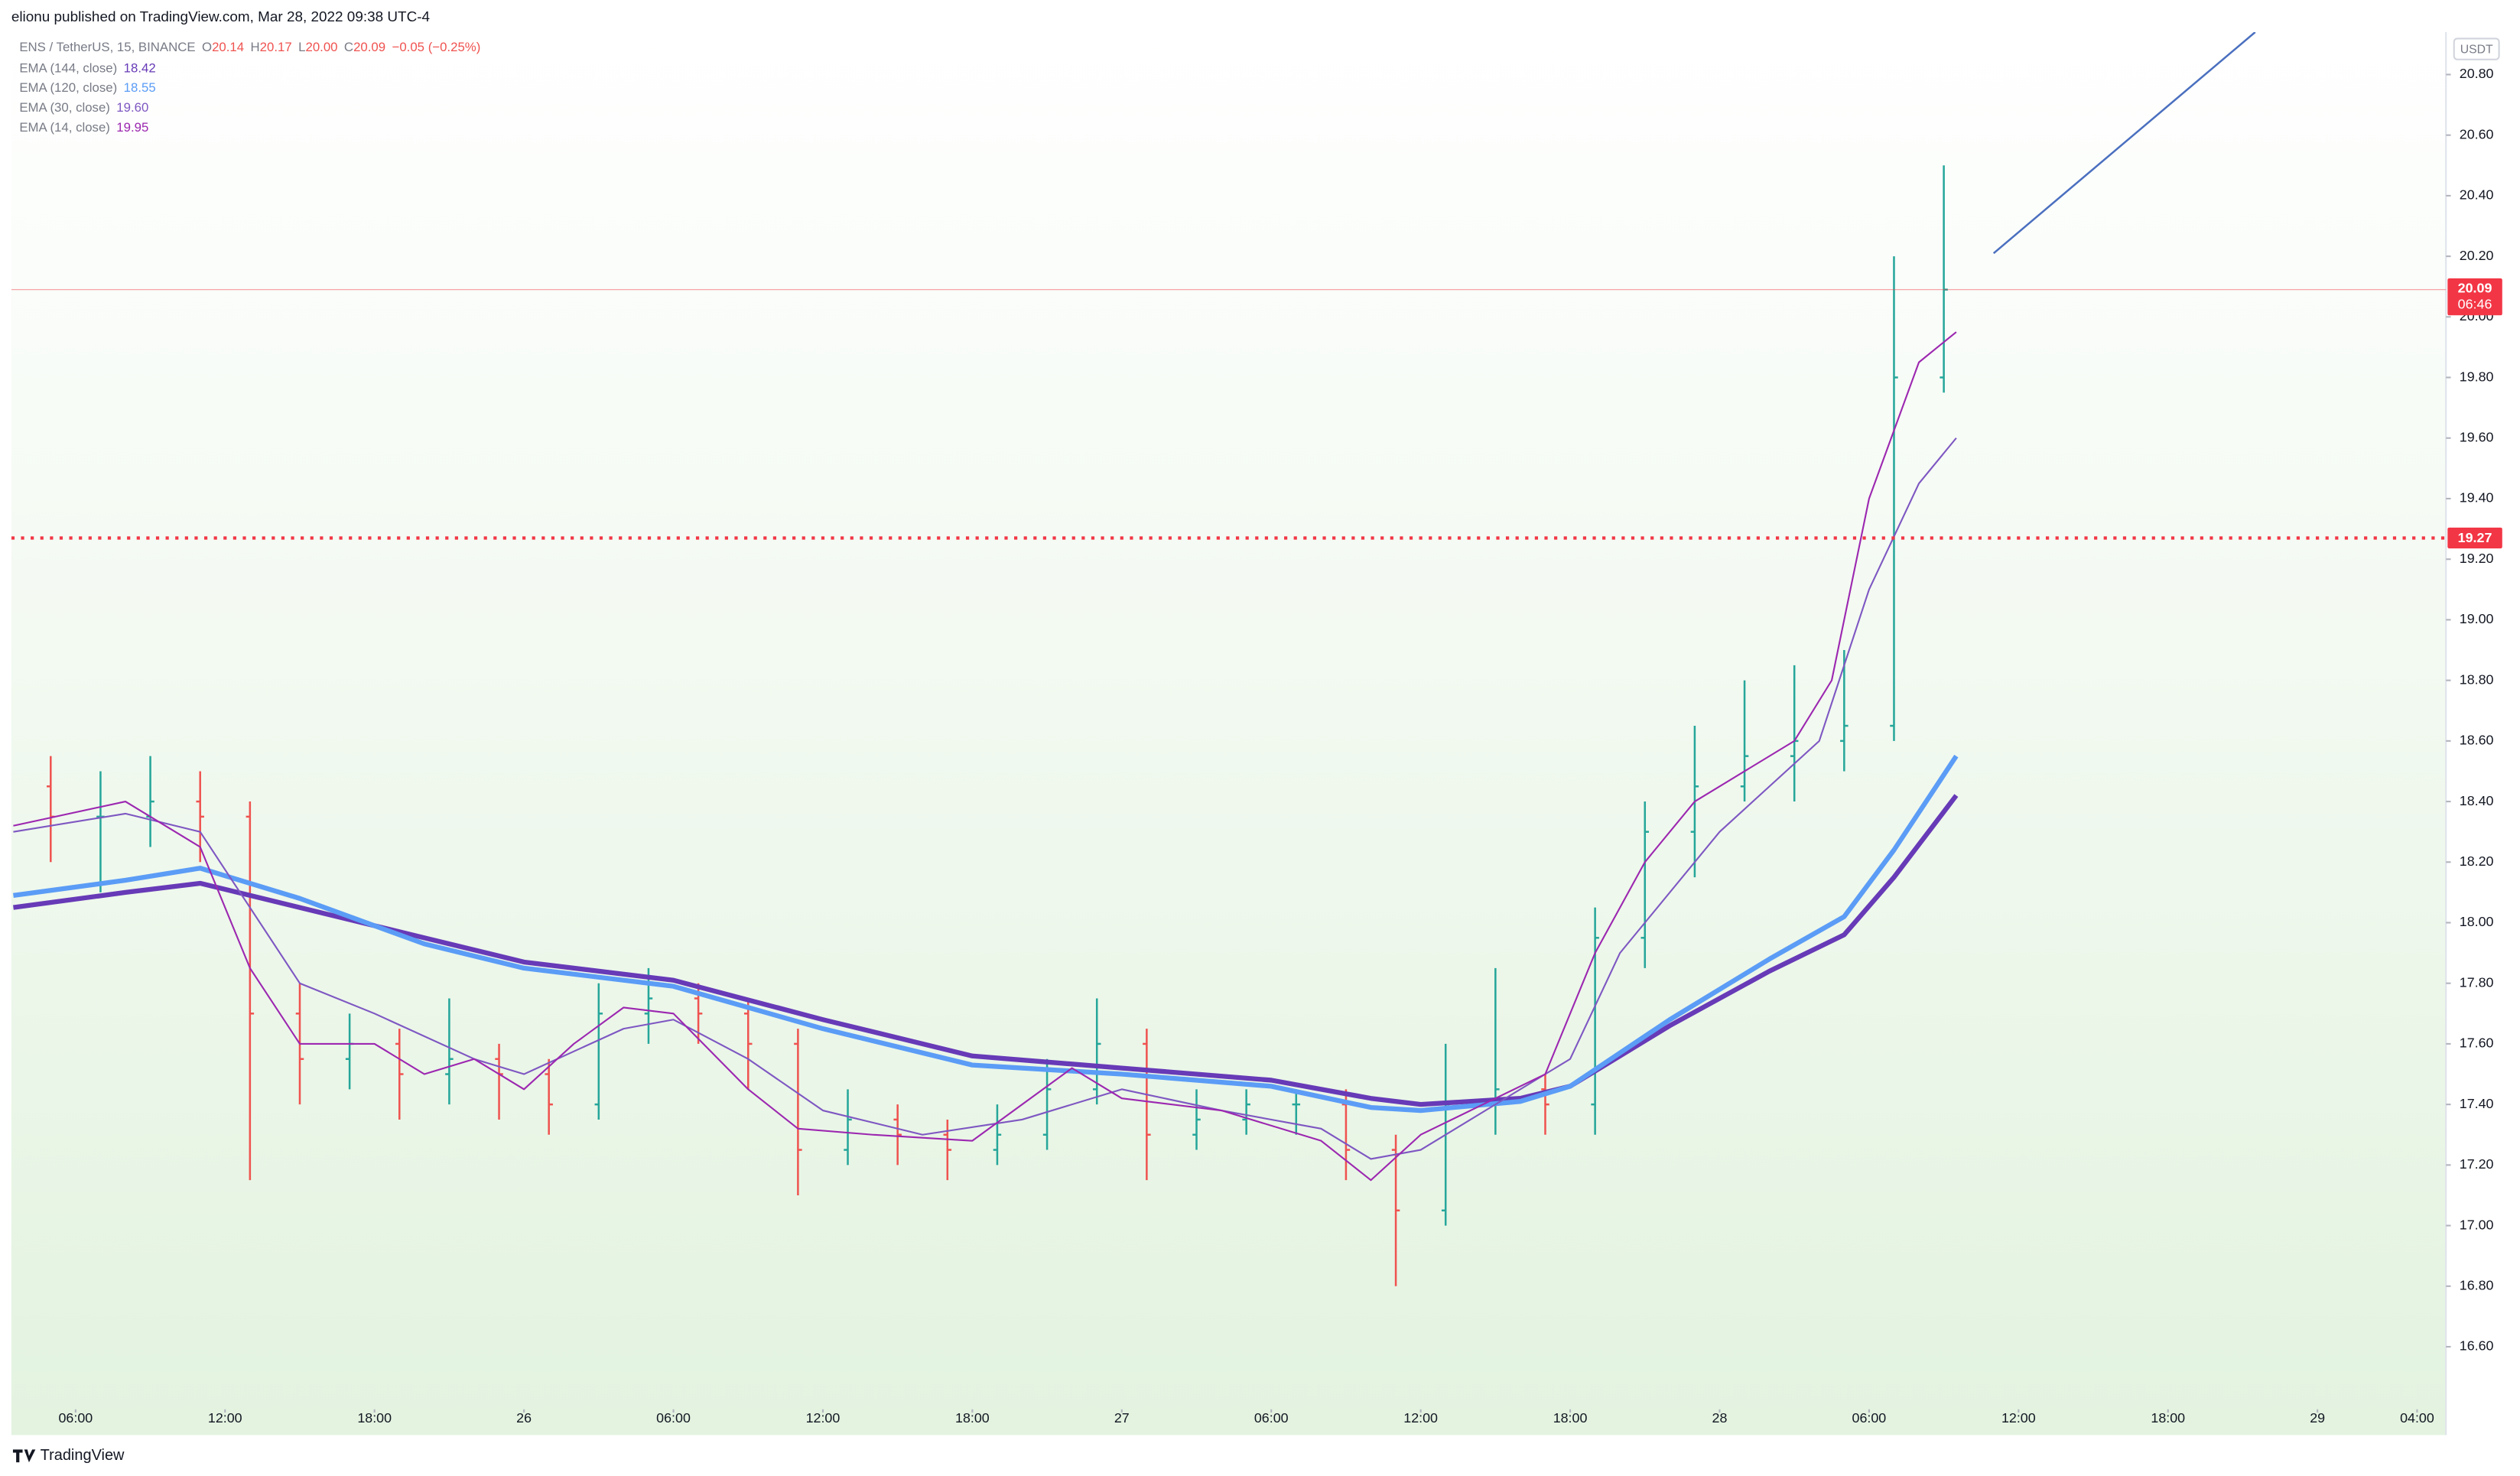 The height and width of the screenshot is (1476, 2520). I want to click on legend-value: 18.42, so click(140, 68).